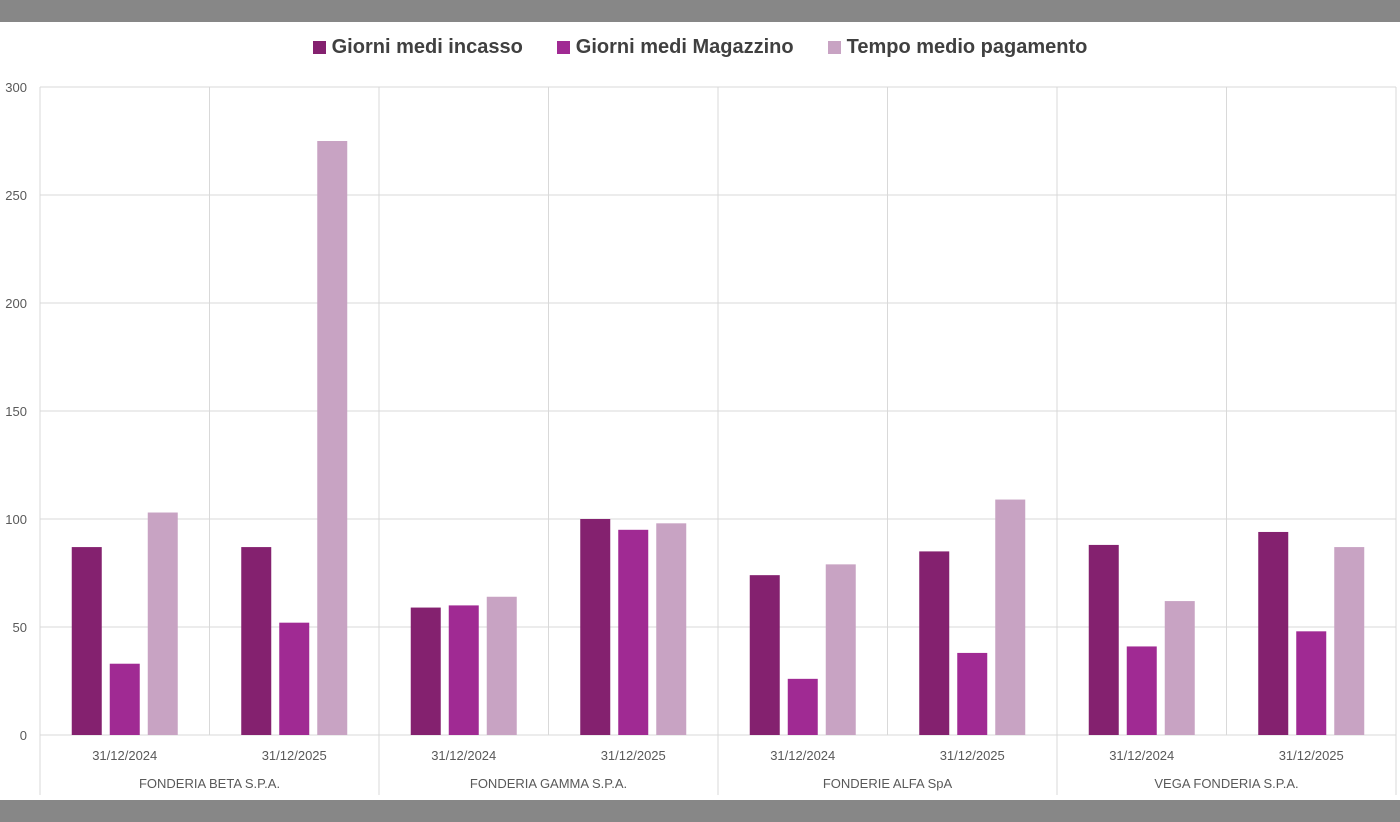 The image size is (1400, 822). I want to click on legend-item-pagamento: Tempo medio pagamento, so click(957, 47).